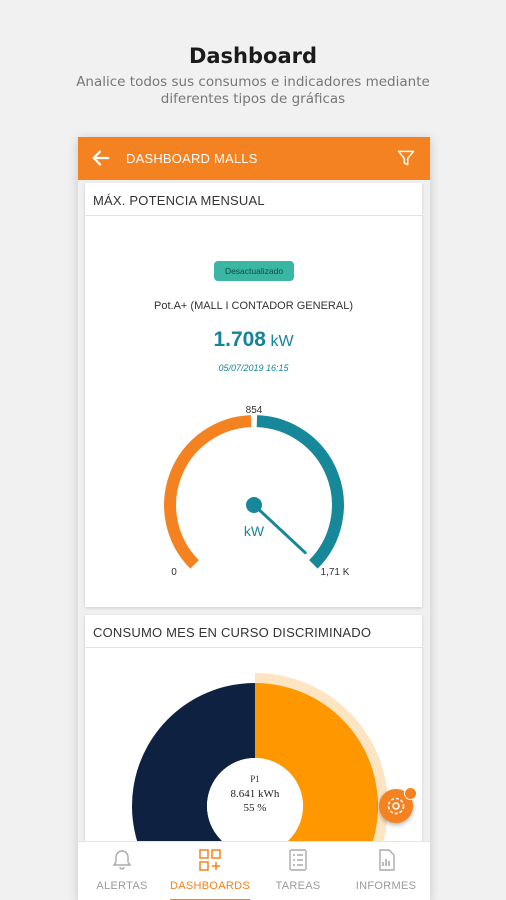  I want to click on donut-center-percent: 55 %, so click(255, 808).